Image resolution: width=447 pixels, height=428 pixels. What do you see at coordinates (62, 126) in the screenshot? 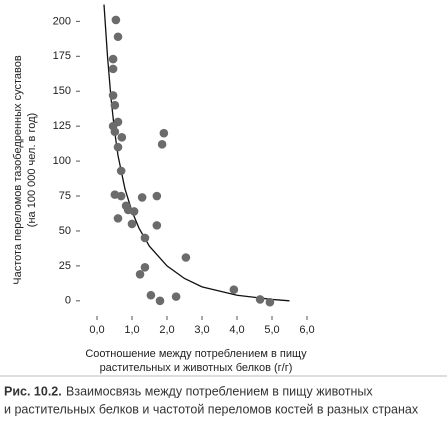
I see `y-tick-label: 125` at bounding box center [62, 126].